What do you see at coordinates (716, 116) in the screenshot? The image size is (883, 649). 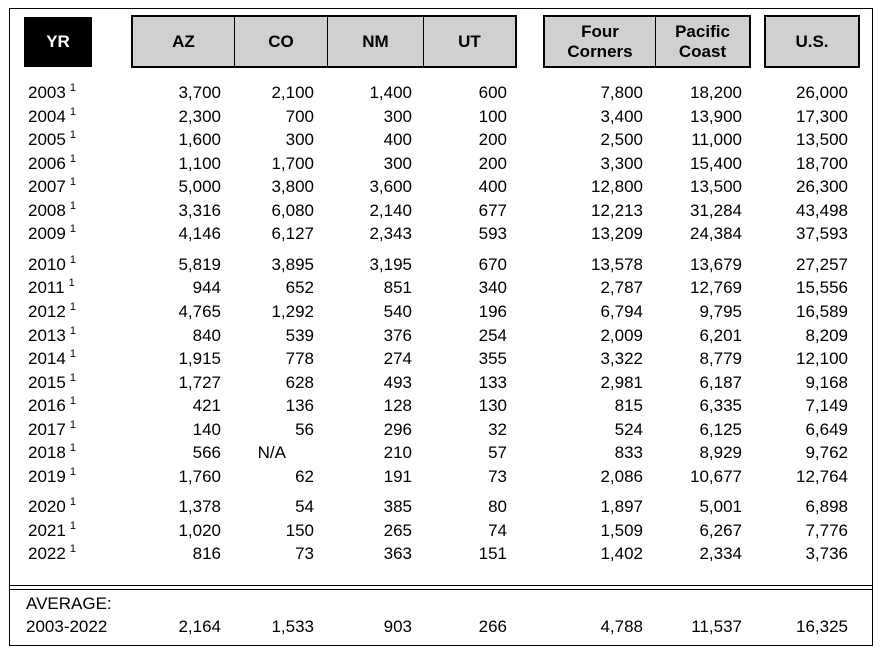 I see `cell-pacific-coast: 13,900` at bounding box center [716, 116].